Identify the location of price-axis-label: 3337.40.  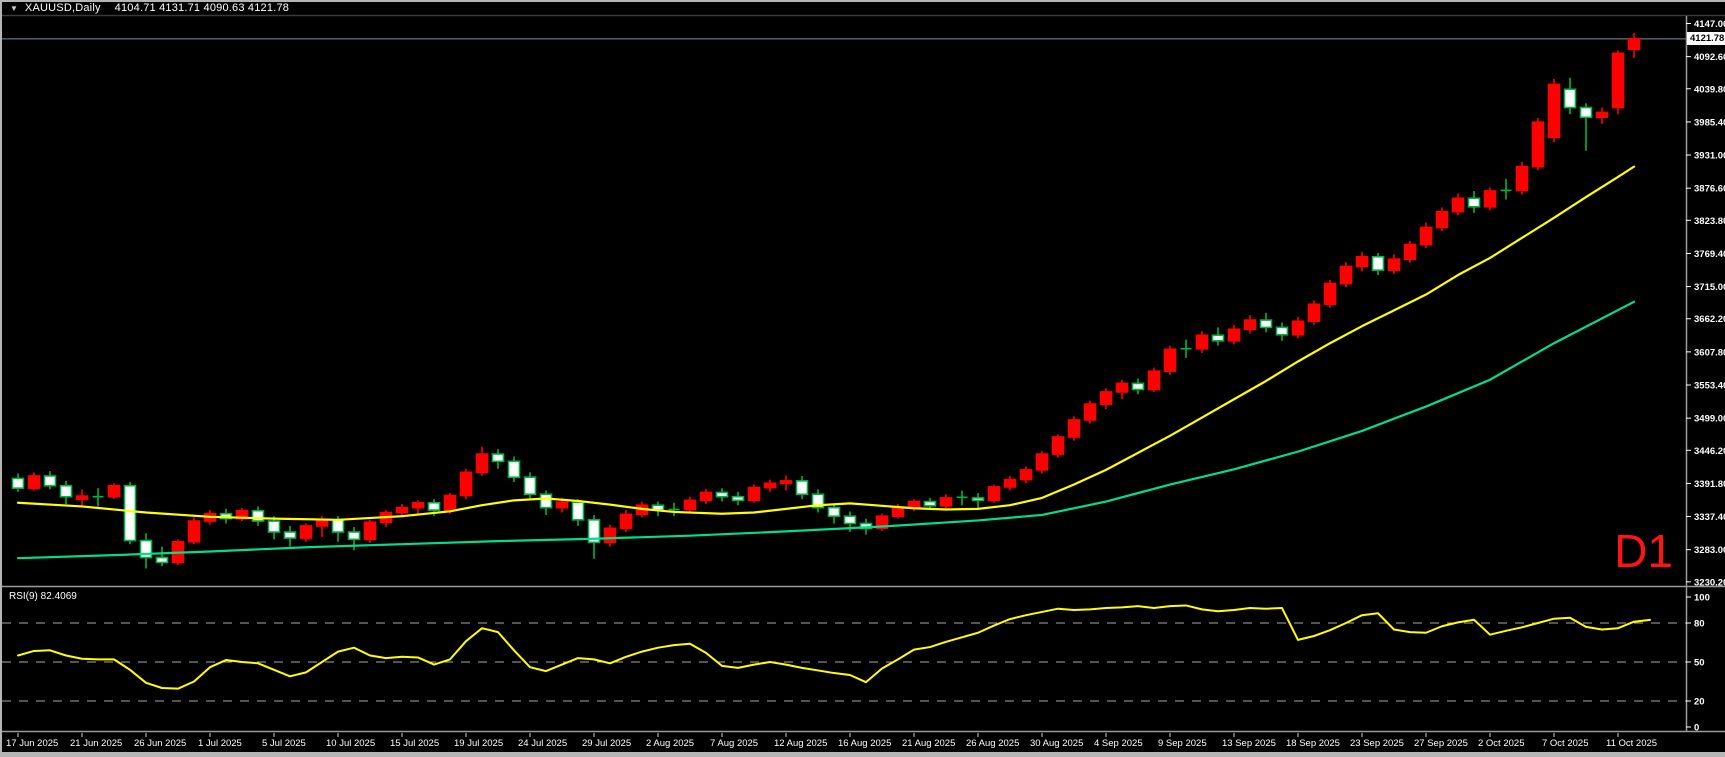
(1709, 517).